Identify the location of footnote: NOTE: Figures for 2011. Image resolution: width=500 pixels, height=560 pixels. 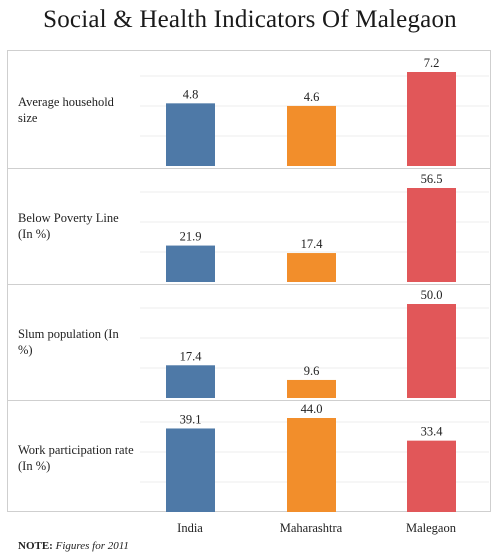
(73, 546).